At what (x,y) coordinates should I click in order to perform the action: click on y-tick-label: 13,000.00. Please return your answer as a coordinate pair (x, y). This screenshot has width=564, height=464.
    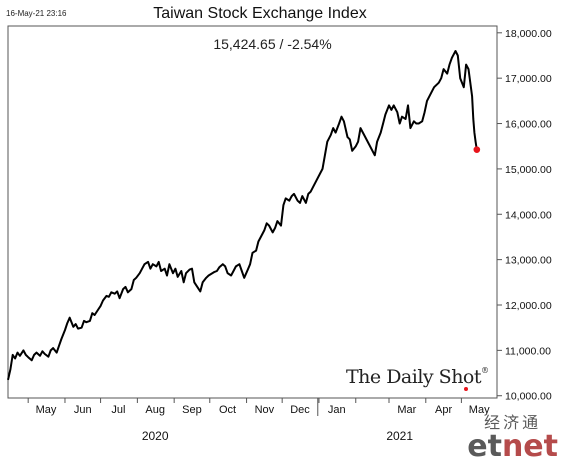
    Looking at the image, I should click on (528, 261).